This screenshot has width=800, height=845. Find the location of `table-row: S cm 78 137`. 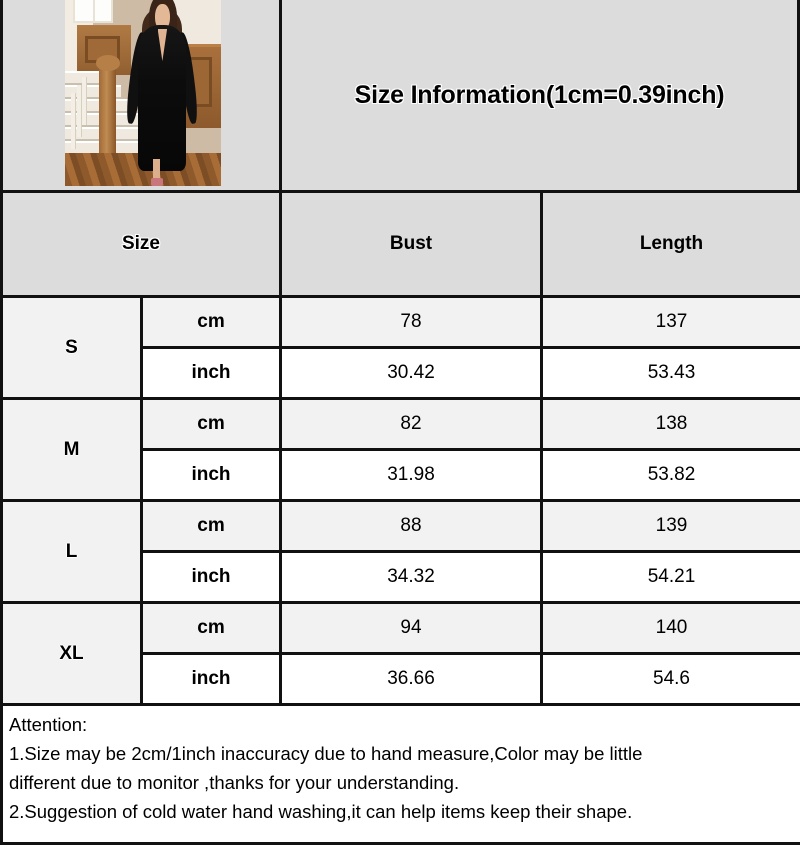

table-row: S cm 78 137 is located at coordinates (401, 322).